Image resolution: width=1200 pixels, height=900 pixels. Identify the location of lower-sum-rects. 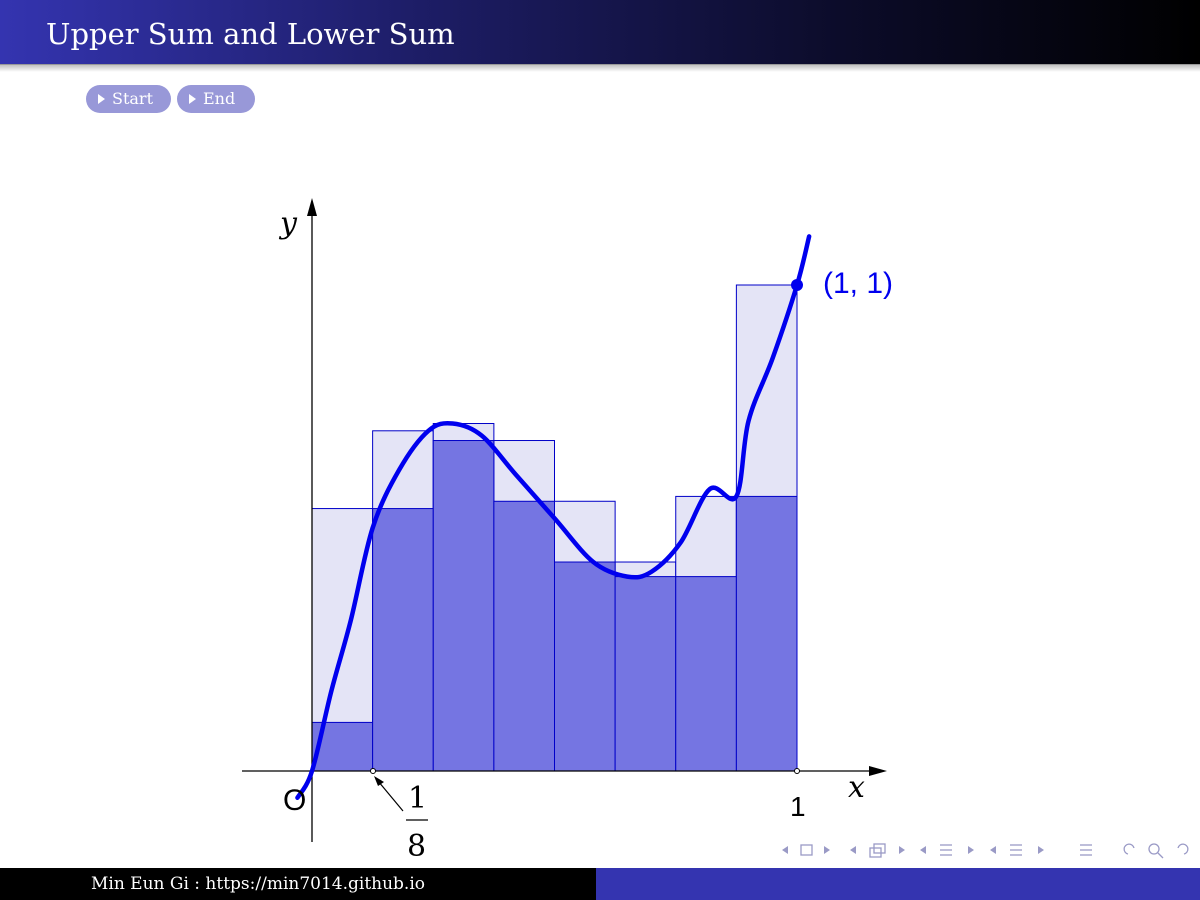
(554, 606).